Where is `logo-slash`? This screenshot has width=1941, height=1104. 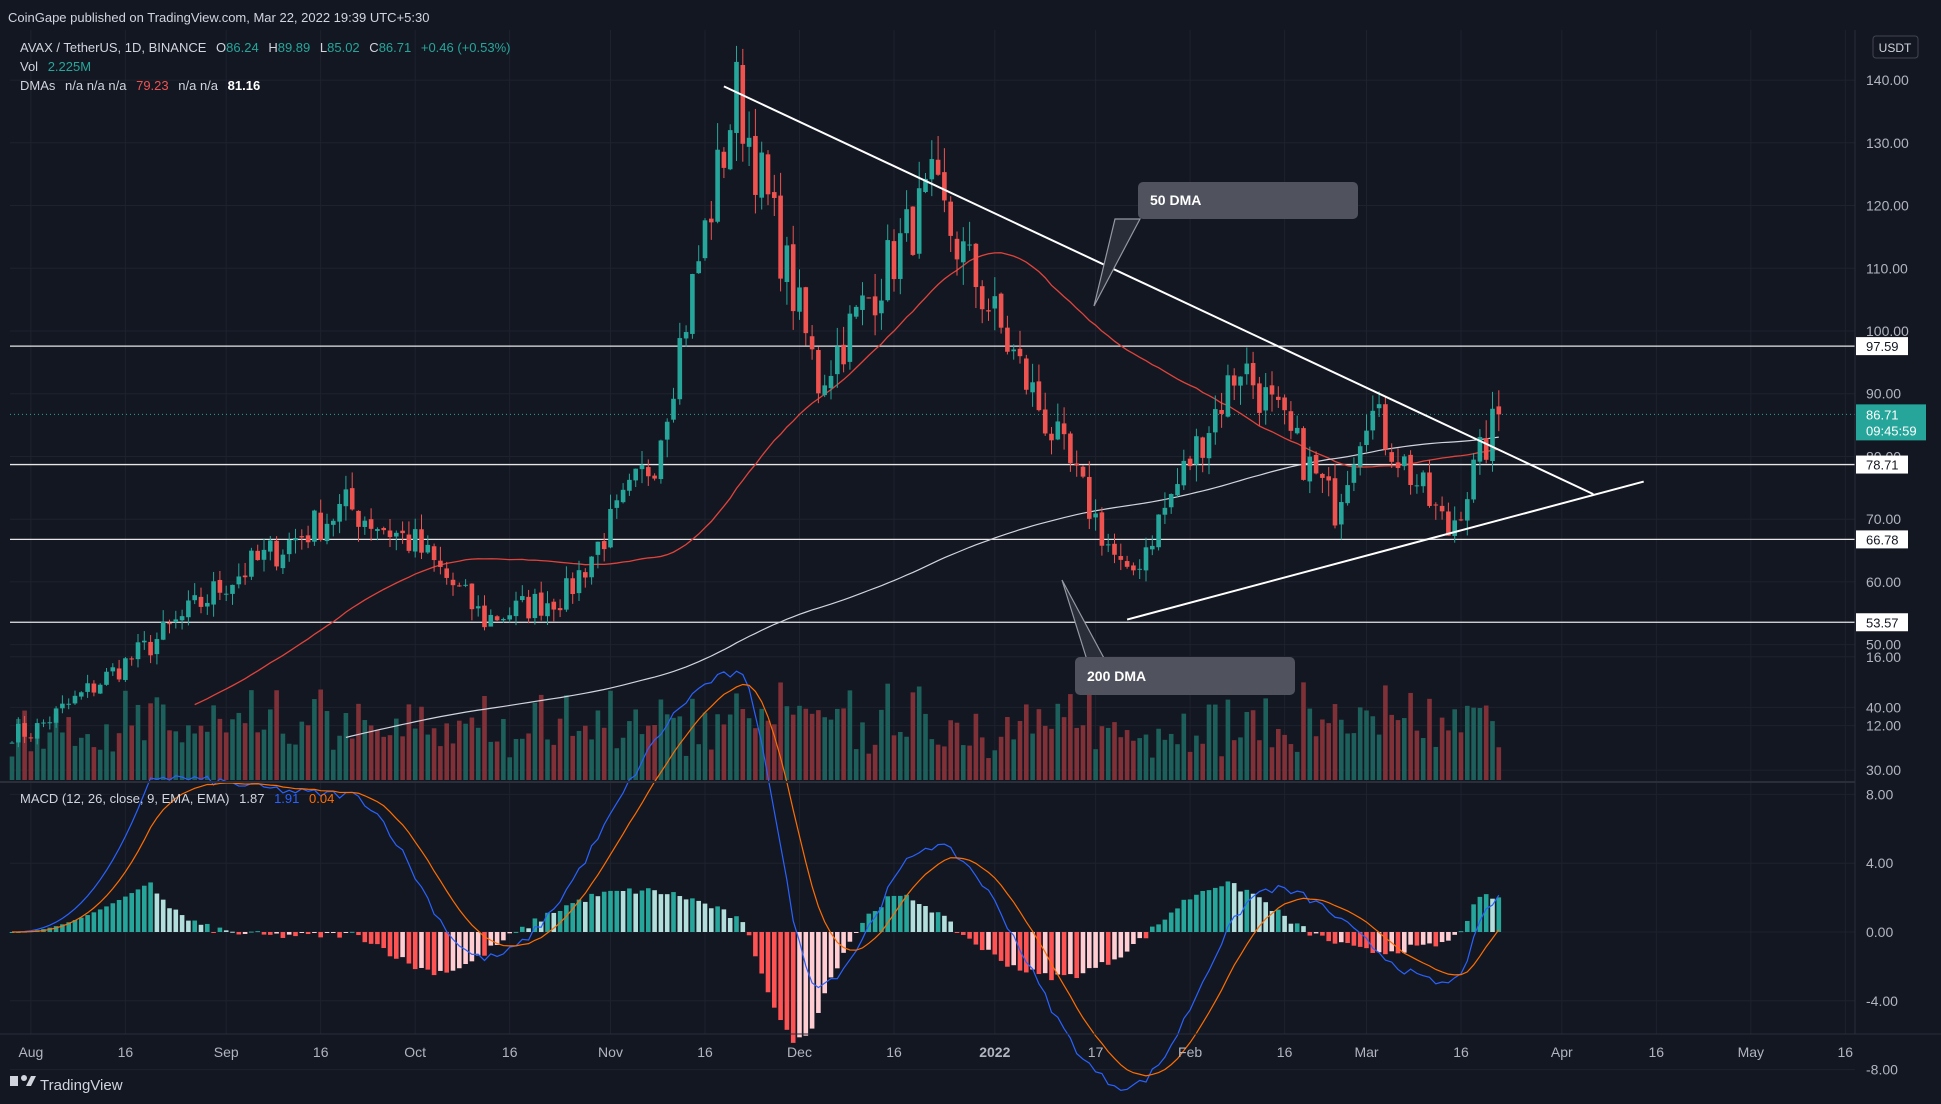 logo-slash is located at coordinates (31, 1081).